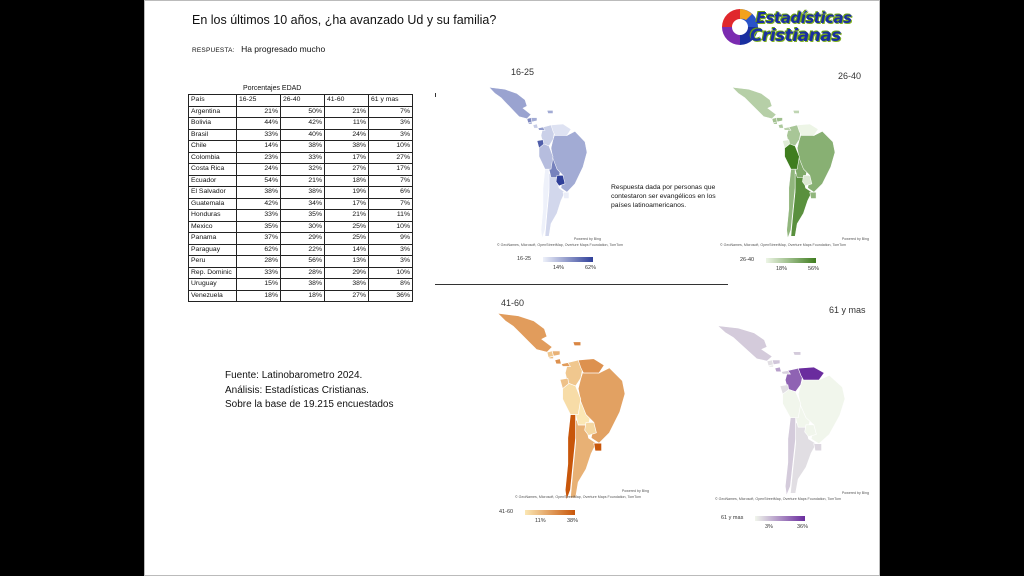  I want to click on table-row: Mexico 35% 30% 25% 10%, so click(300, 226).